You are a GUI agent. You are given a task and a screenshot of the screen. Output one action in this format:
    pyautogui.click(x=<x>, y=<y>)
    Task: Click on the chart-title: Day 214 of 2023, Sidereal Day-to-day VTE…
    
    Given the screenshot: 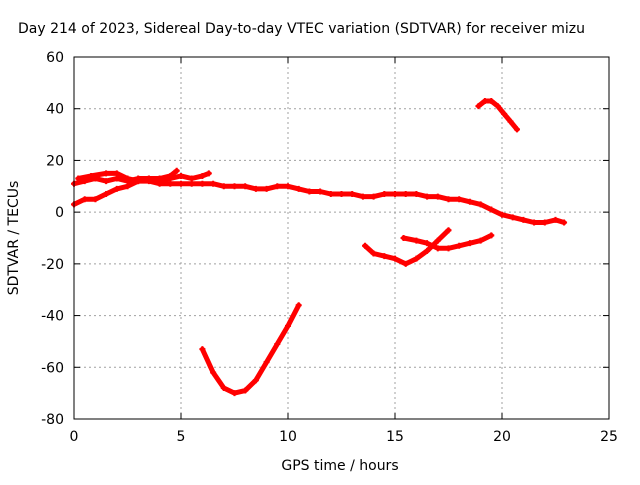 What is the action you would take?
    pyautogui.click(x=301, y=29)
    